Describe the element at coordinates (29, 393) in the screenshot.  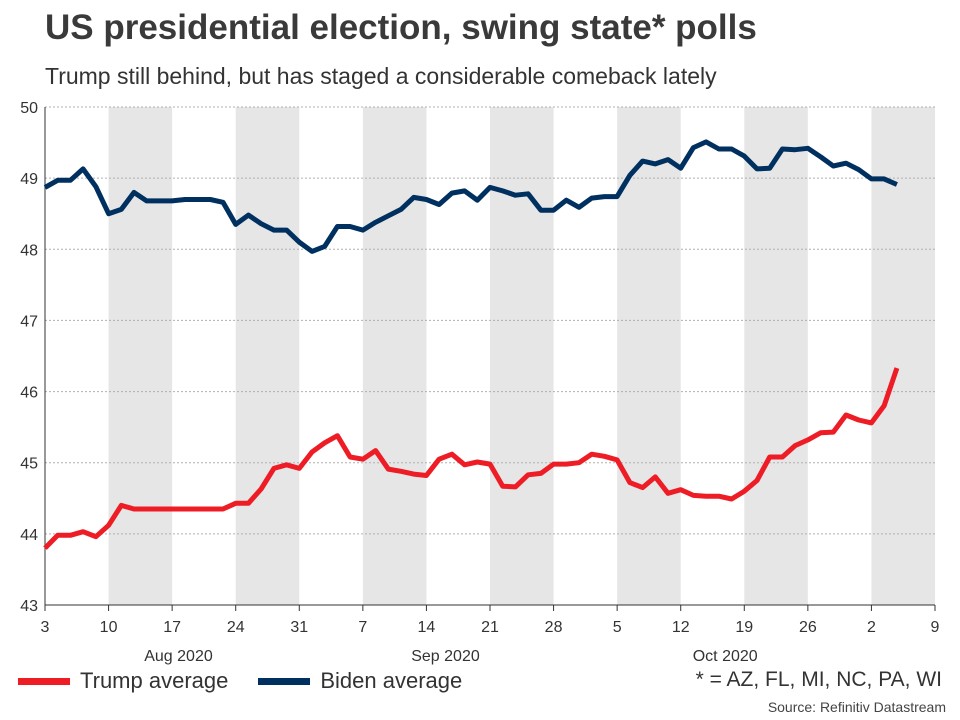
I see `y-tick-label-46: 46` at that location.